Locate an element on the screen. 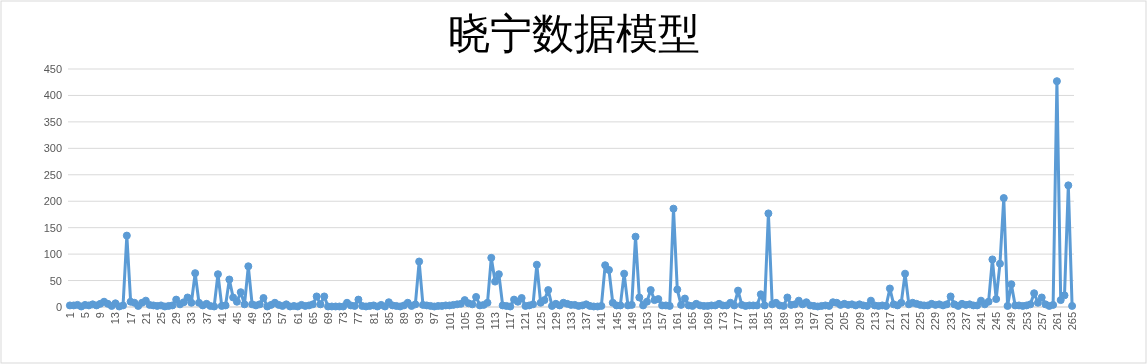 This screenshot has width=1147, height=364. x-tick-label: 121 is located at coordinates (525, 321).